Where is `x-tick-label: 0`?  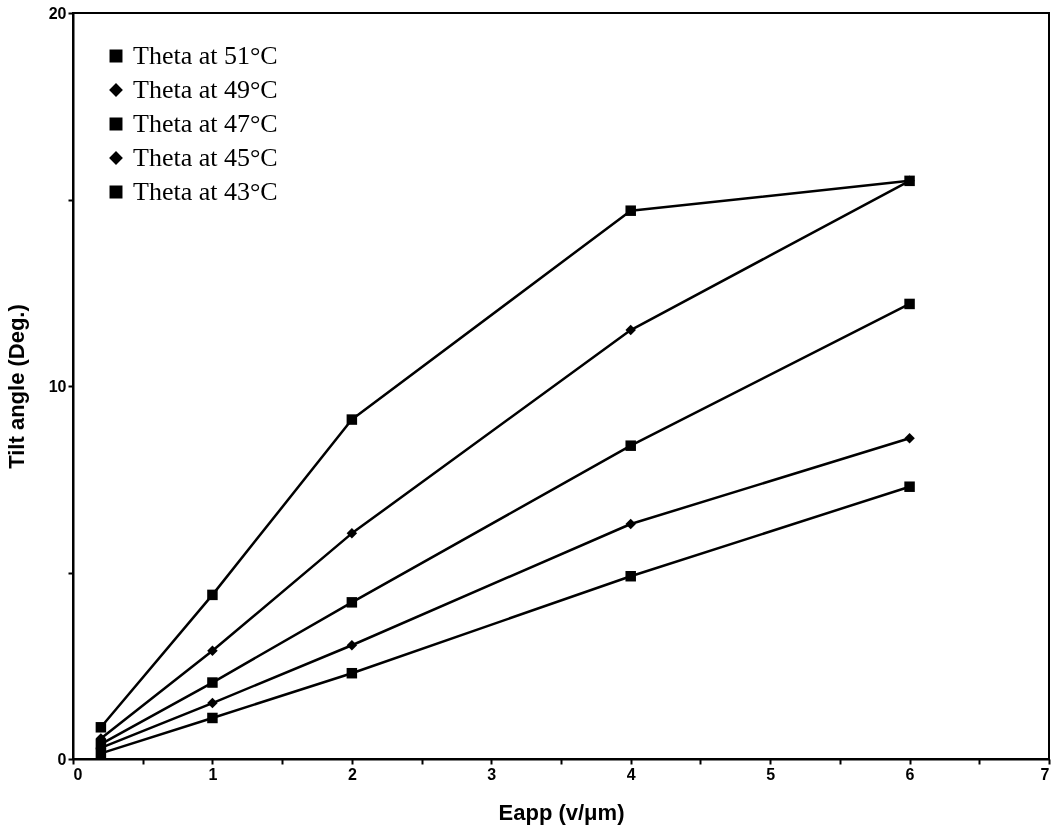 x-tick-label: 0 is located at coordinates (78, 774).